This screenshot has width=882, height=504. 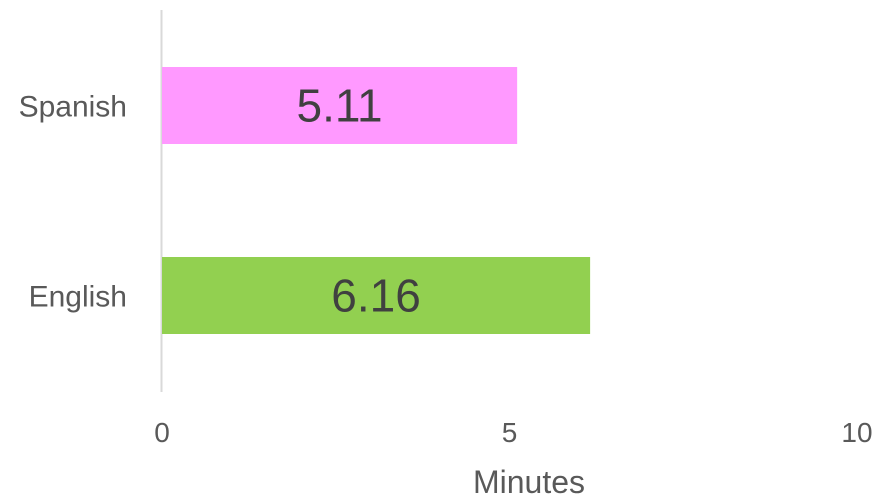 I want to click on bar-english, so click(x=376, y=295).